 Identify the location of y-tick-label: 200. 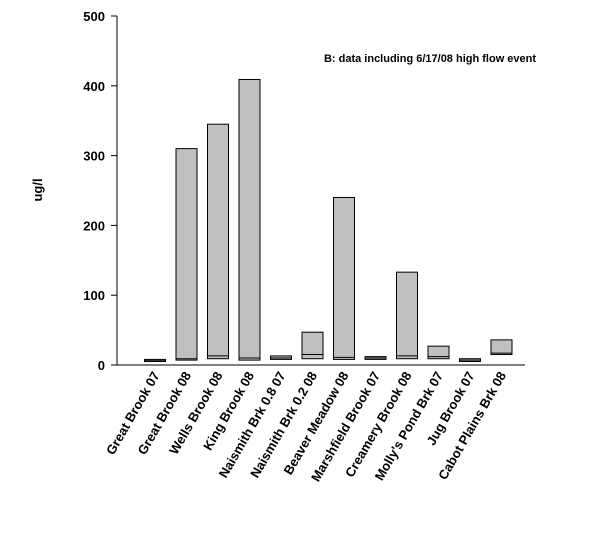
(94, 225).